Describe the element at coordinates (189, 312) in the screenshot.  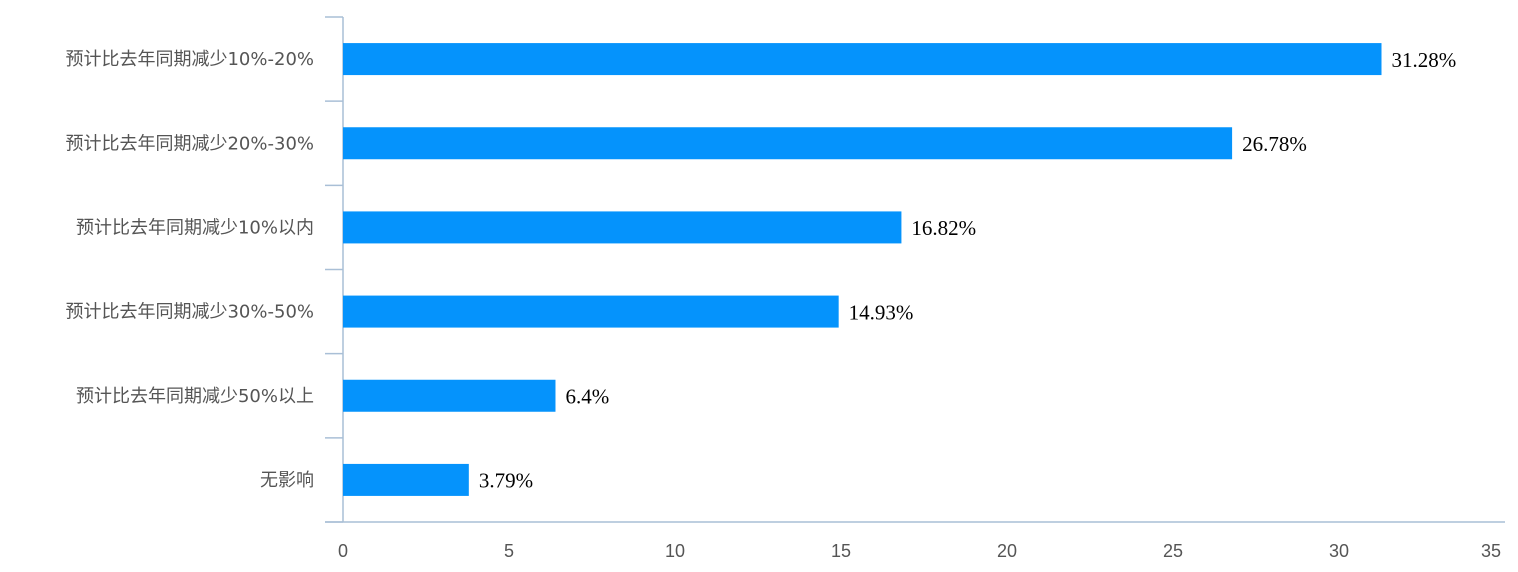
I see `category-label: 预计比去年同期减少30%-50%` at that location.